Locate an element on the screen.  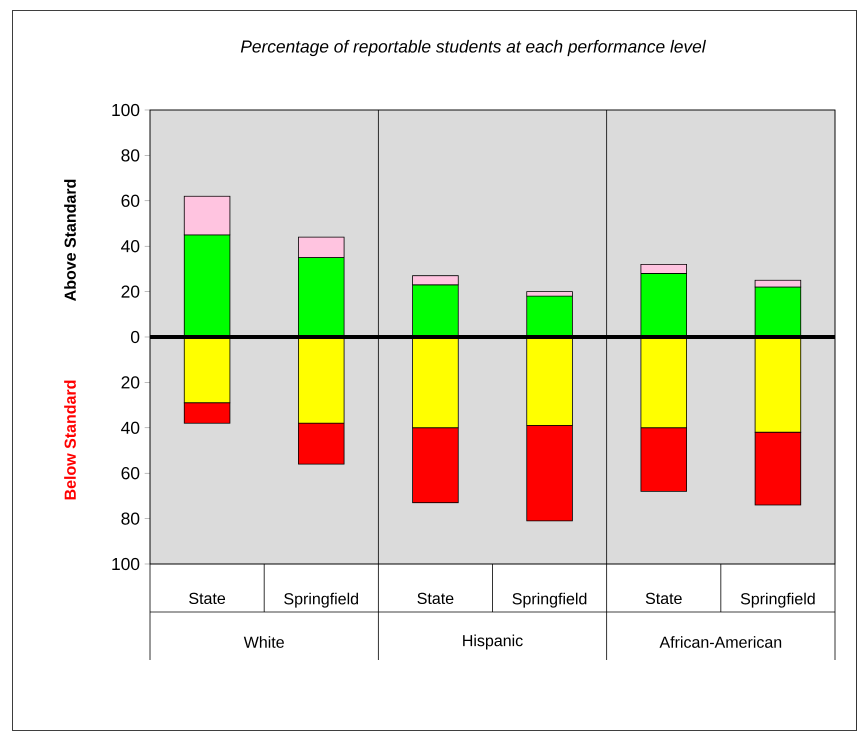
text: African-American is located at coordinates (721, 642).